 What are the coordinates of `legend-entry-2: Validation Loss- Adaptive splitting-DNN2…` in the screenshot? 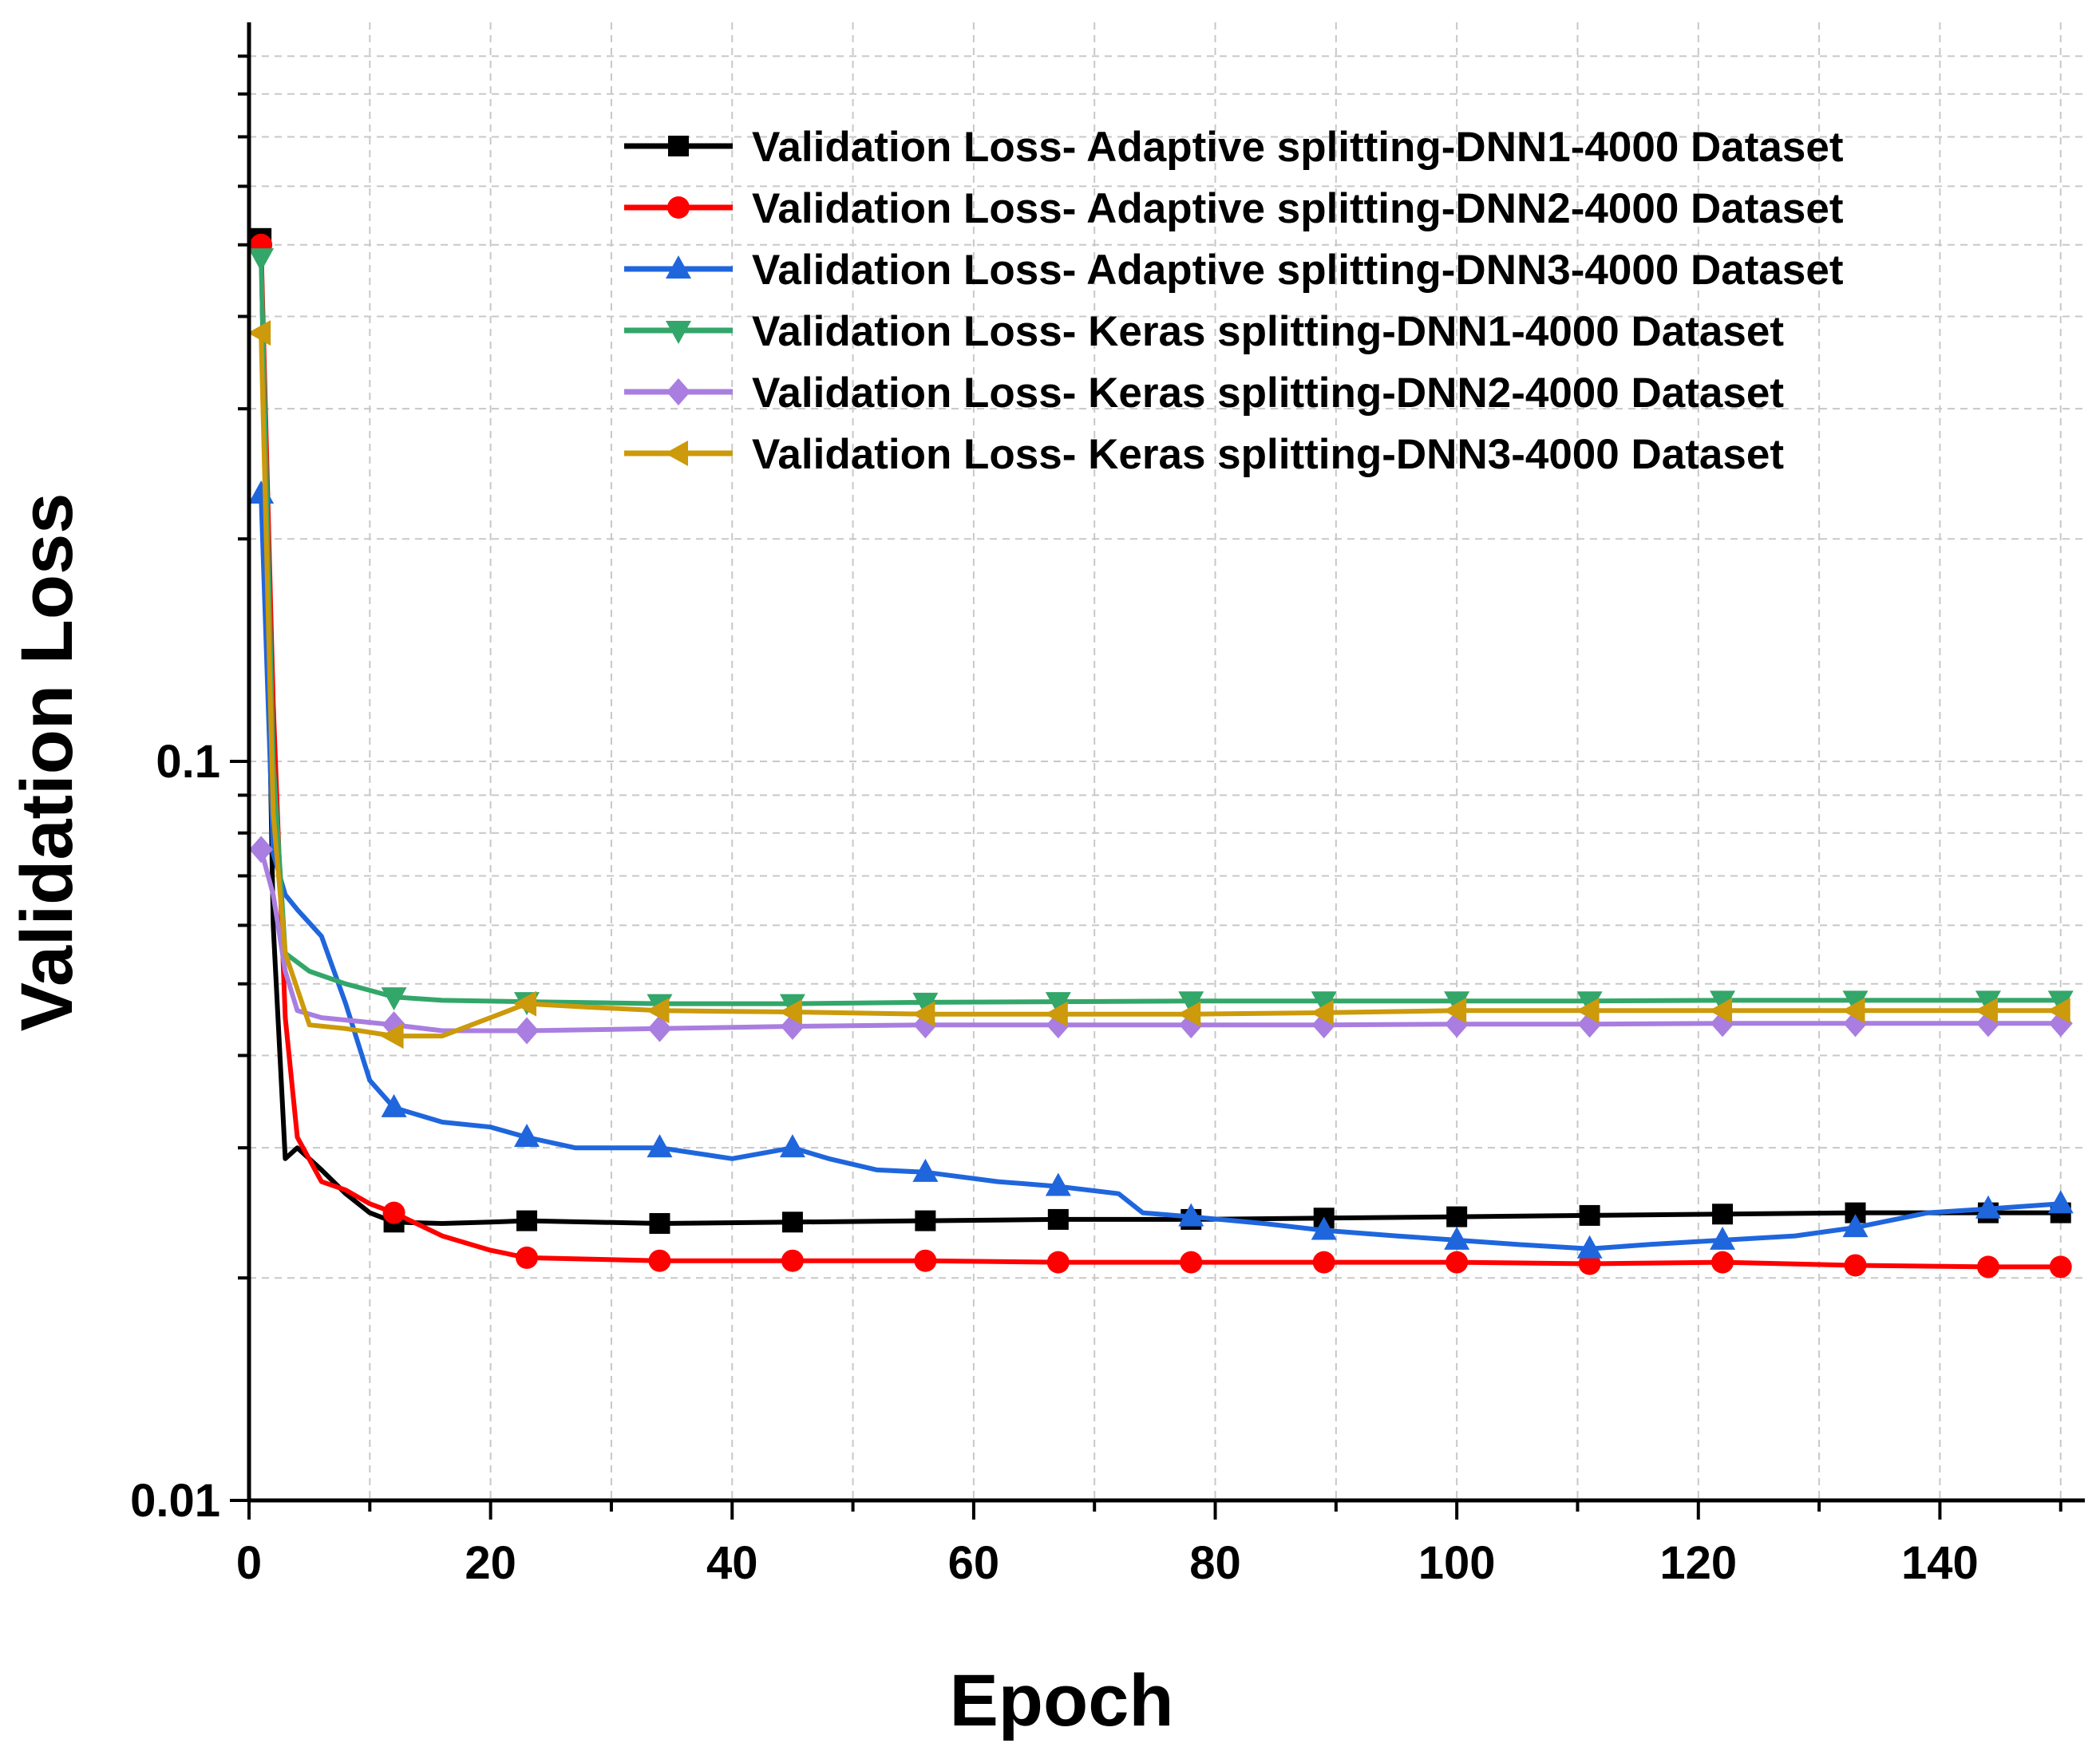 It's located at (1234, 209).